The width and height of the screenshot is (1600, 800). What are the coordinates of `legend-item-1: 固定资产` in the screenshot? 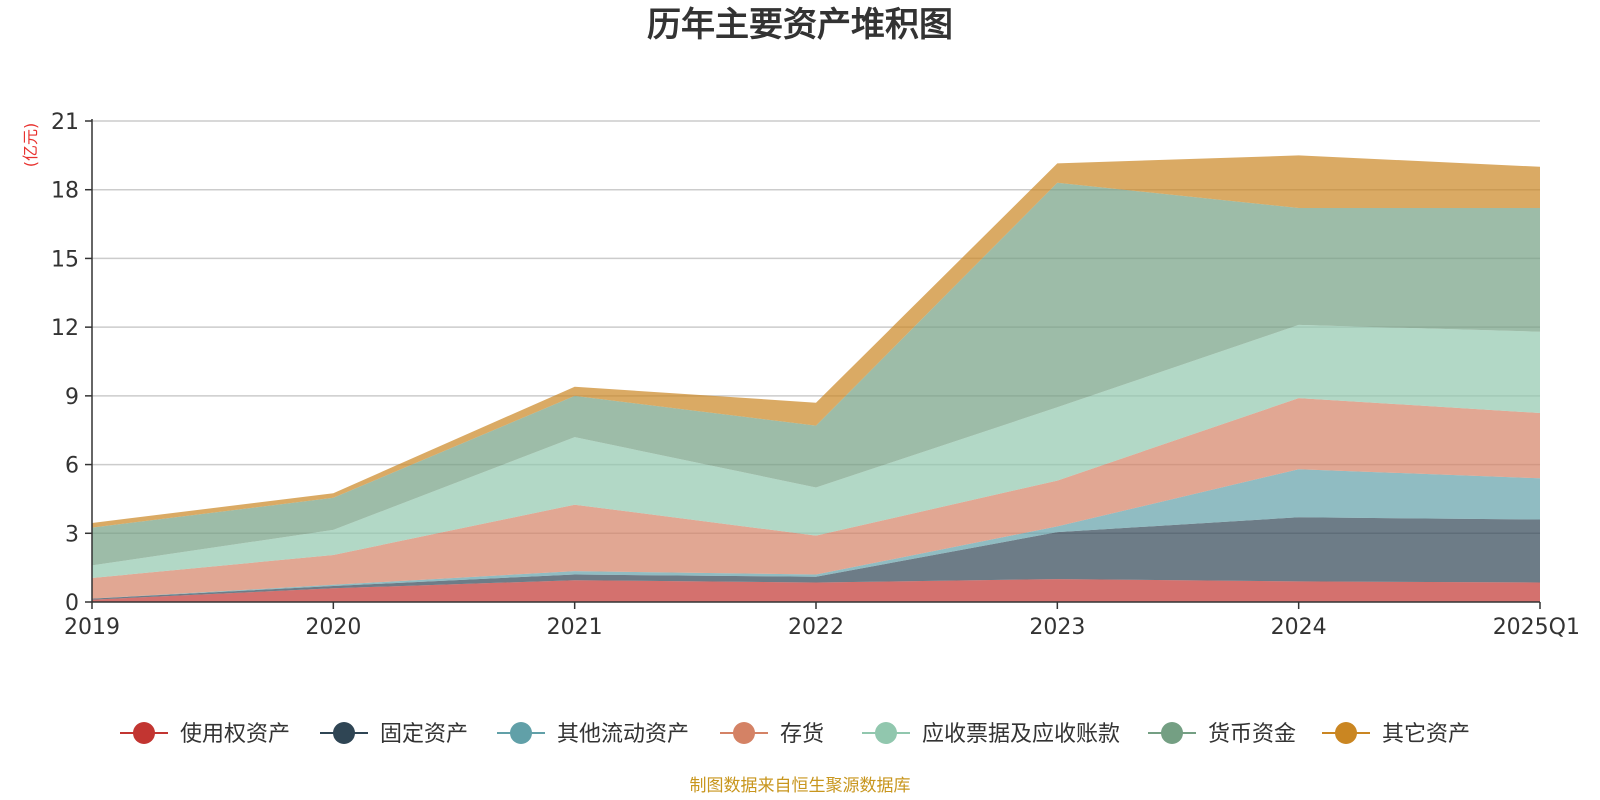 It's located at (394, 734).